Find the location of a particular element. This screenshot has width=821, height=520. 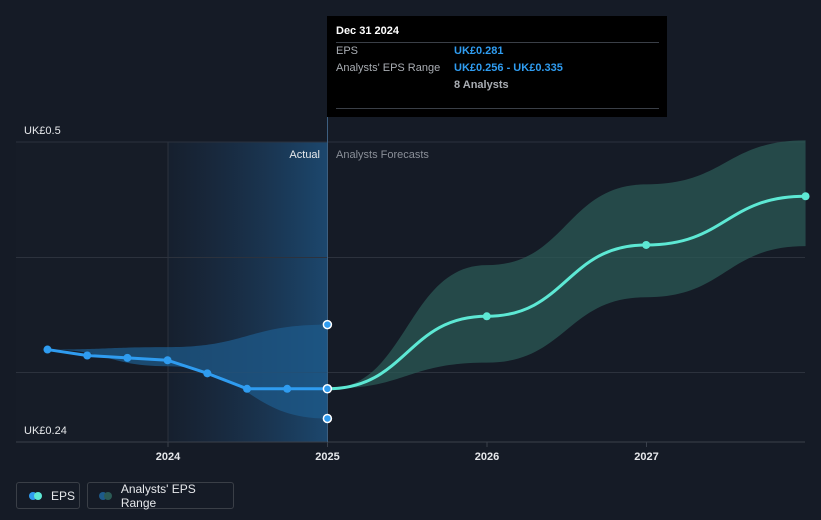

x-tick-2024: 2024 is located at coordinates (168, 457).